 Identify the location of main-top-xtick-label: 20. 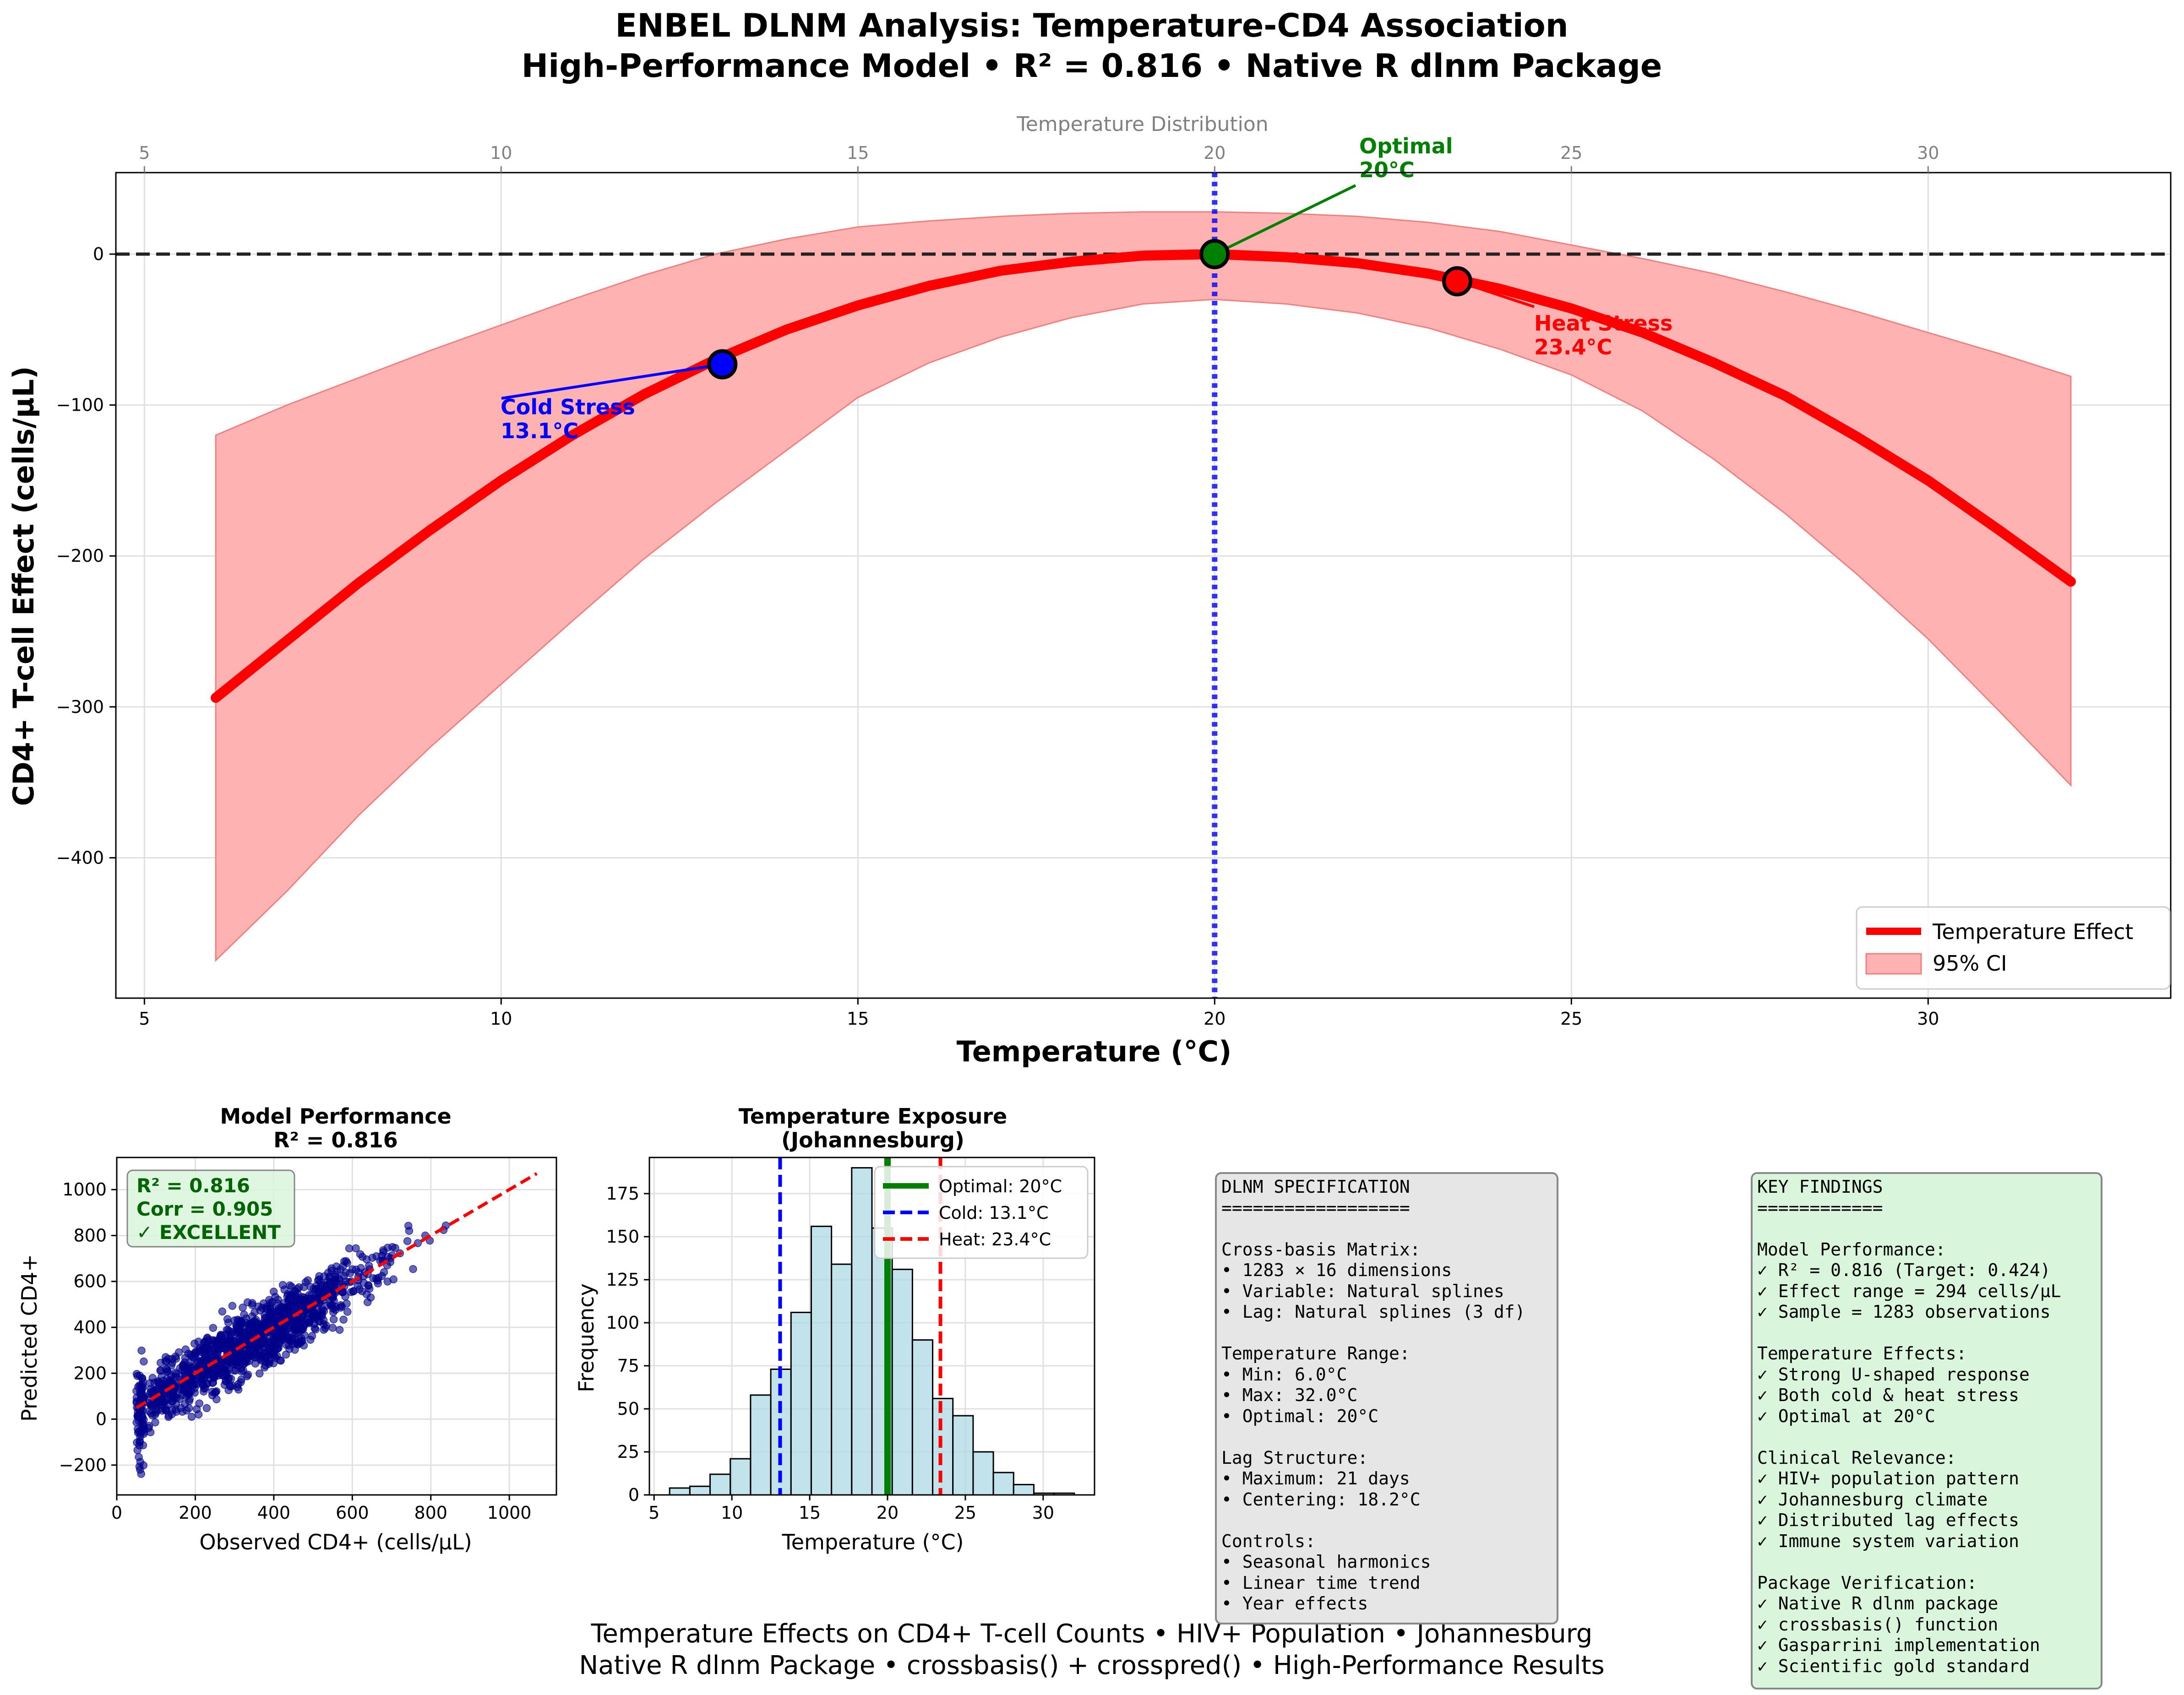
(1214, 153).